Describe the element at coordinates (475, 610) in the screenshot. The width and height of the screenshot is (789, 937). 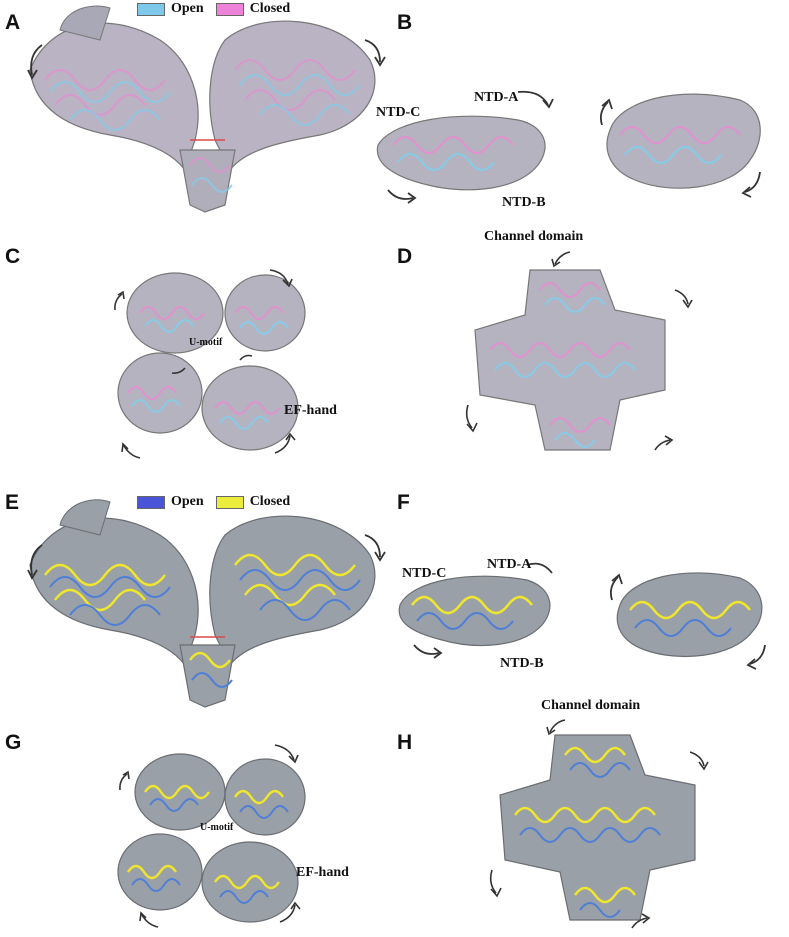
I see `panel-f-structure-left` at that location.